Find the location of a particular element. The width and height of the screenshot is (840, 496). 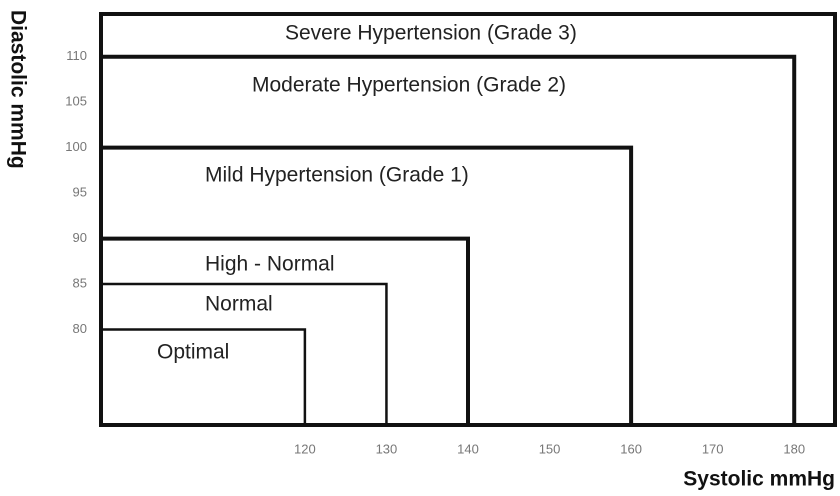

x-tick-label: 140 is located at coordinates (468, 448).